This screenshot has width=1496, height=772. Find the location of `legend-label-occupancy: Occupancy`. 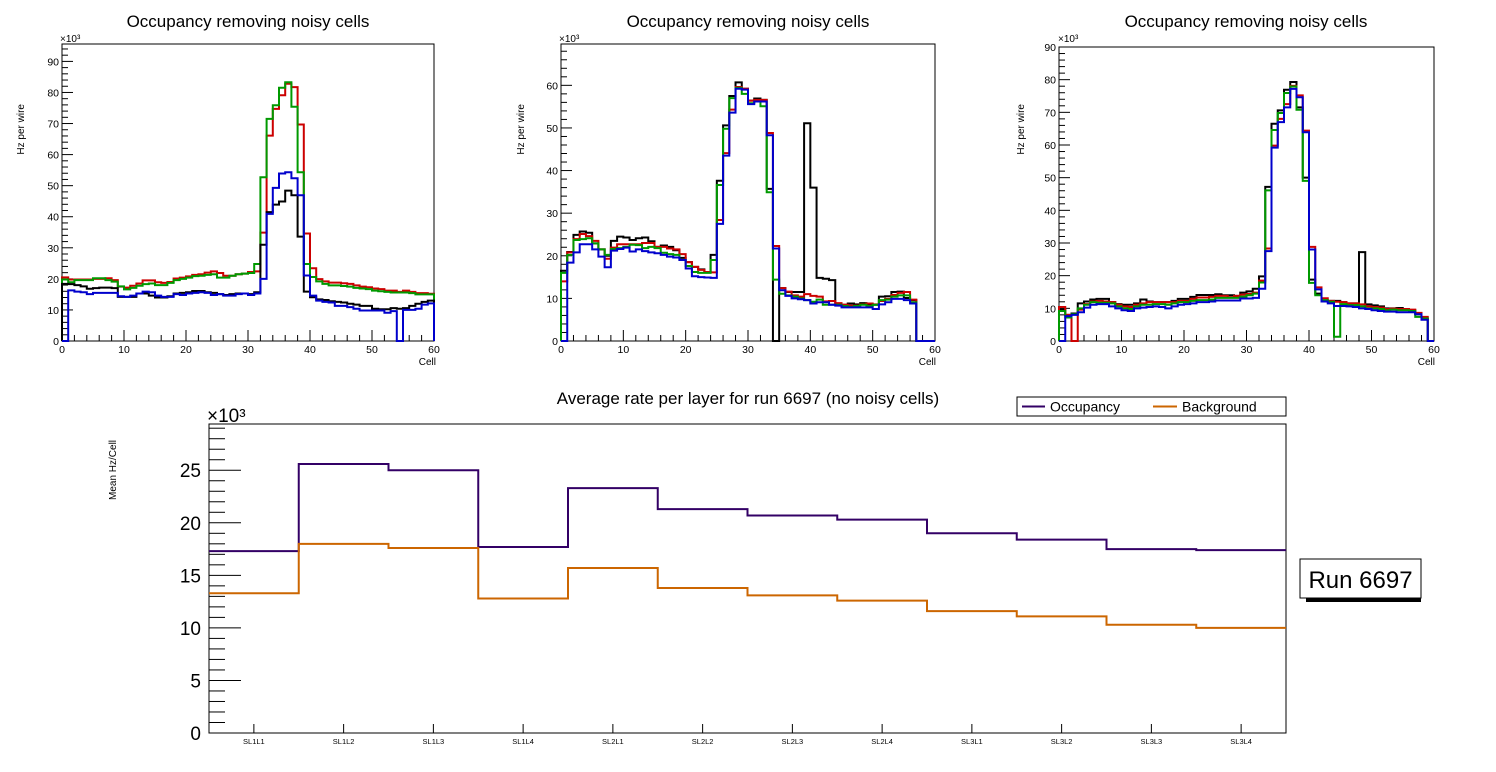

legend-label-occupancy: Occupancy is located at coordinates (1085, 407).